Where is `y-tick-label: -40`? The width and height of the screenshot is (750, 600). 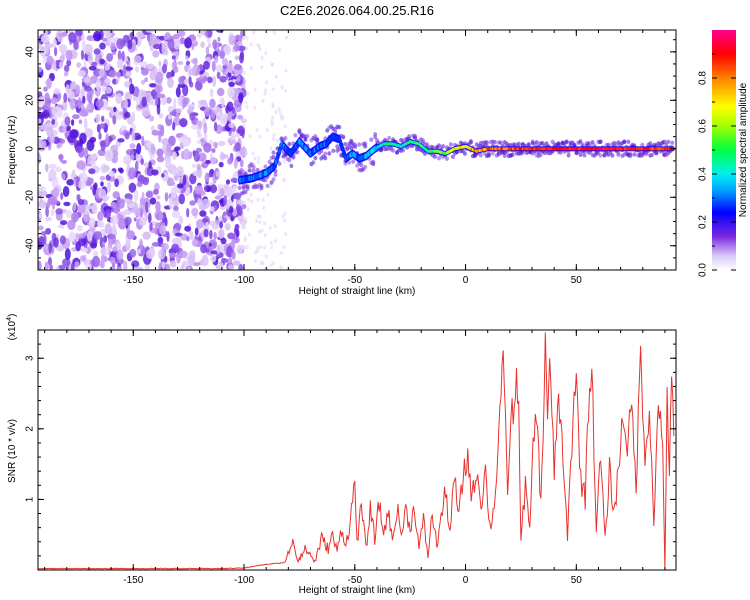
y-tick-label: -40 is located at coordinates (30, 245).